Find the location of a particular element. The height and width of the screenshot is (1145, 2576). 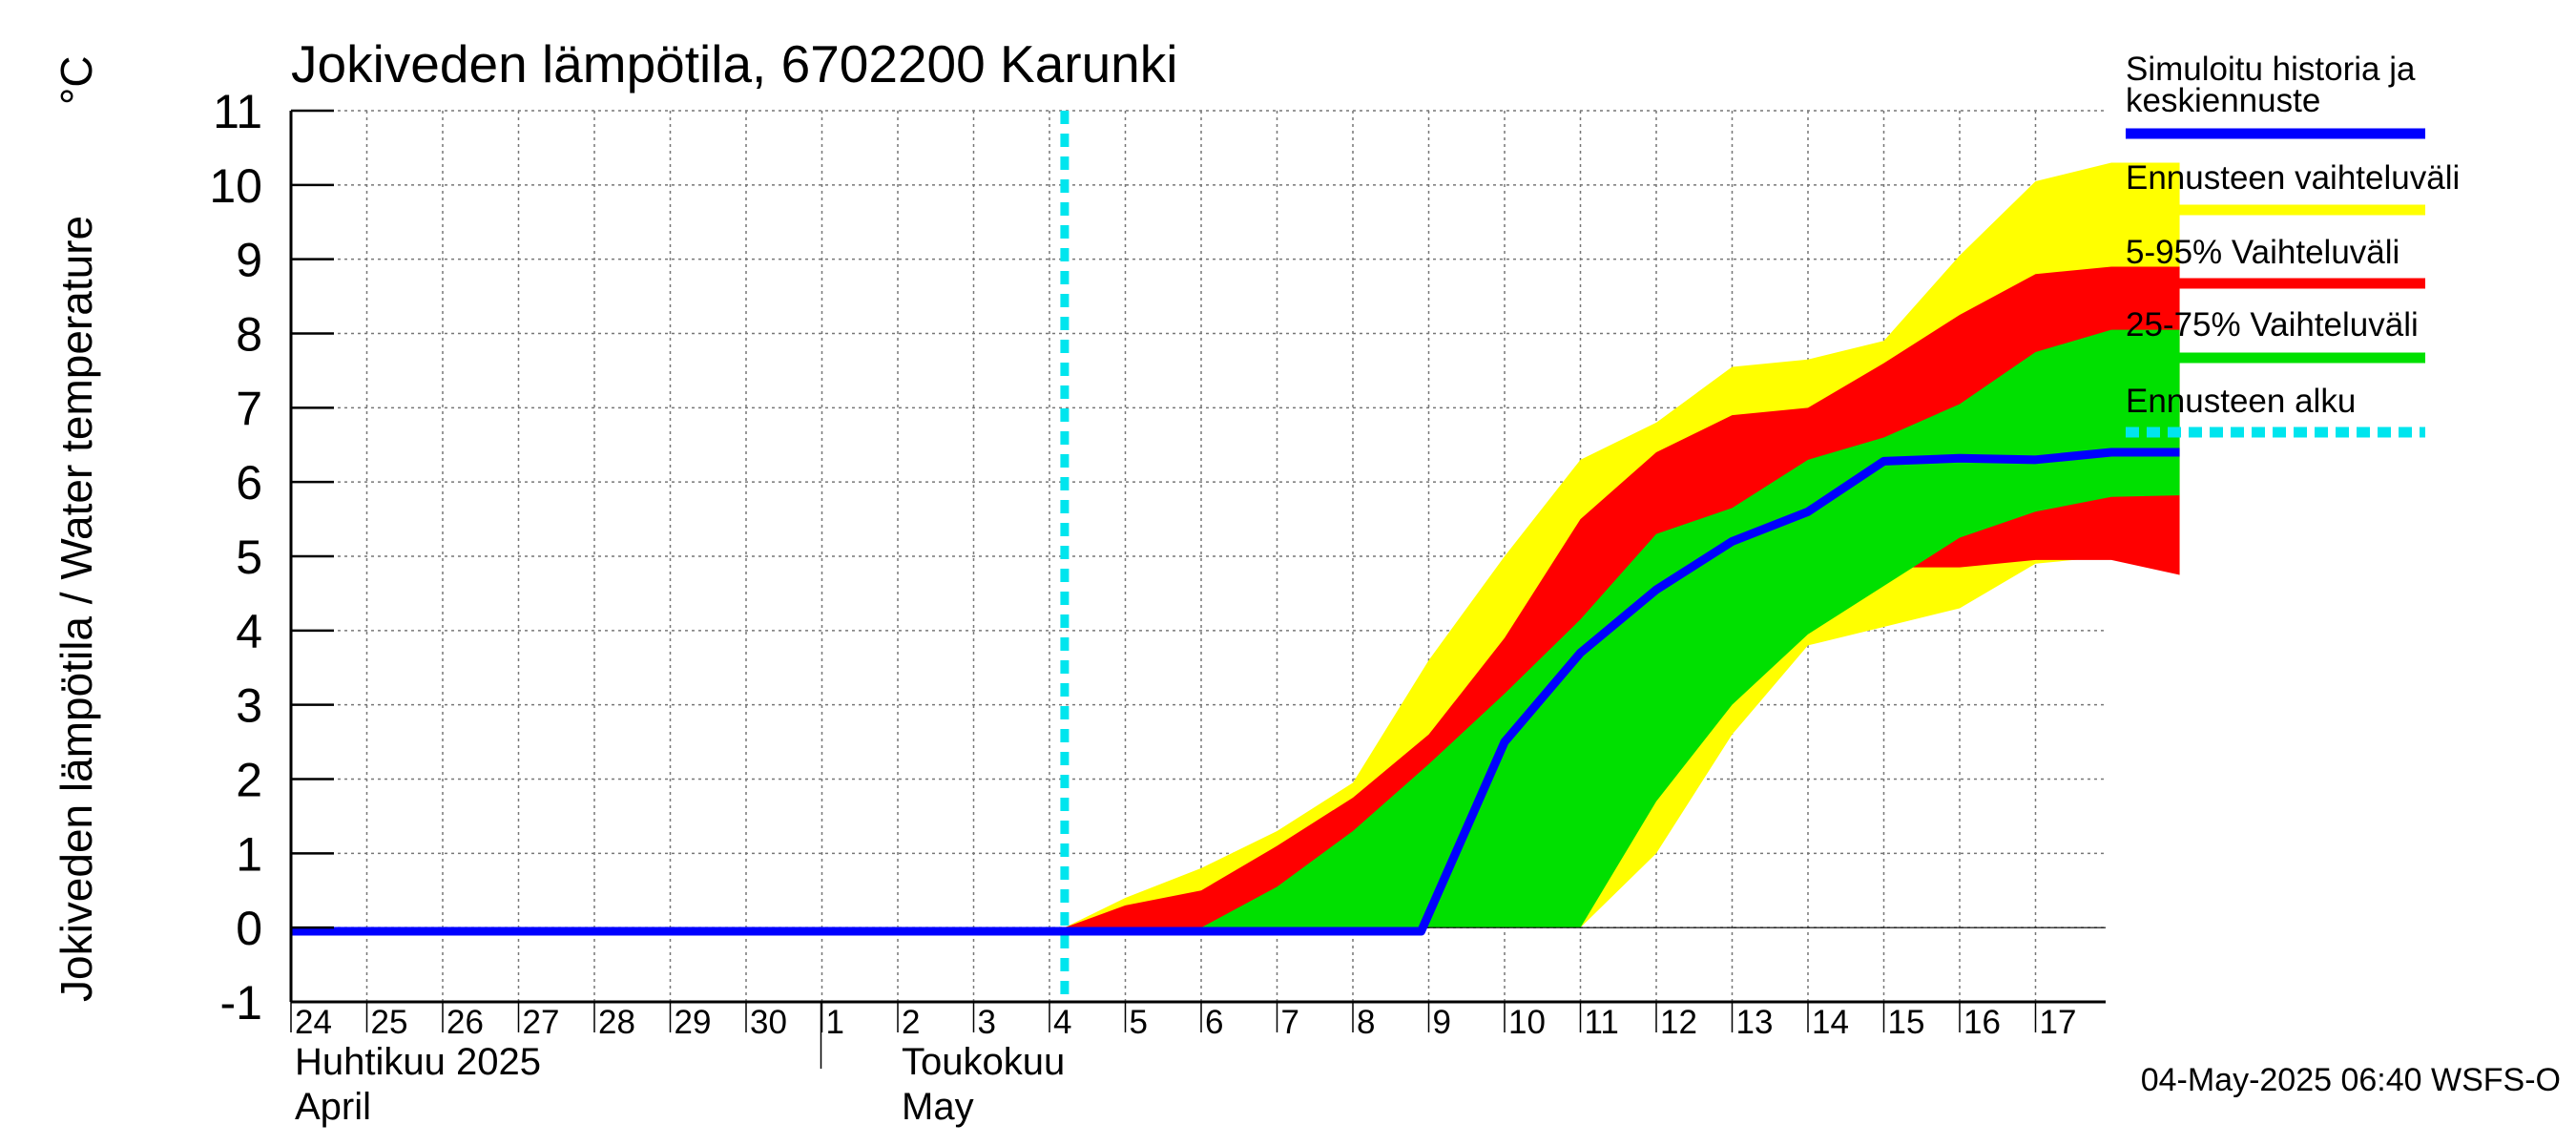

y-tick-label: 1 is located at coordinates (249, 854).